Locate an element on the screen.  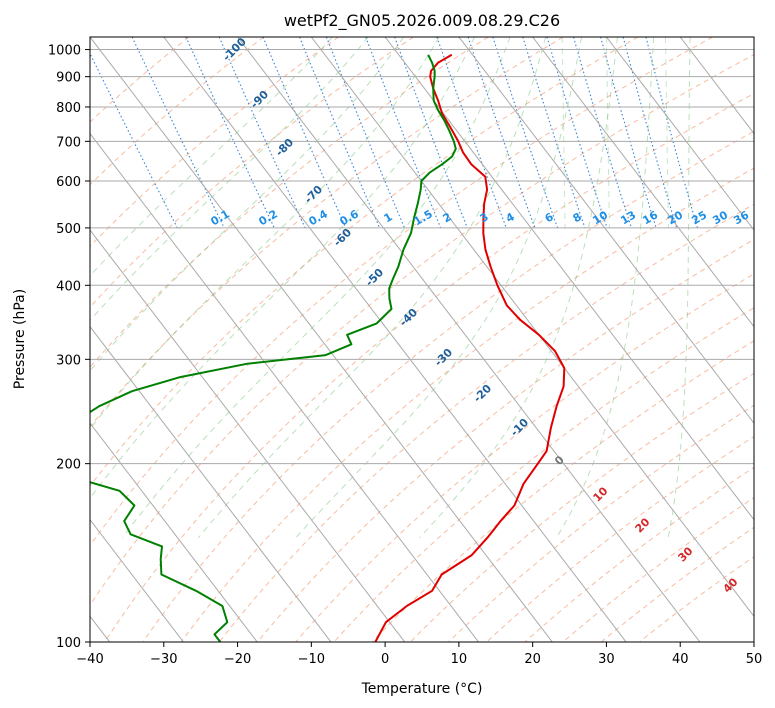
y-axis-label: Pressure (hPa) is located at coordinates (20, 339).